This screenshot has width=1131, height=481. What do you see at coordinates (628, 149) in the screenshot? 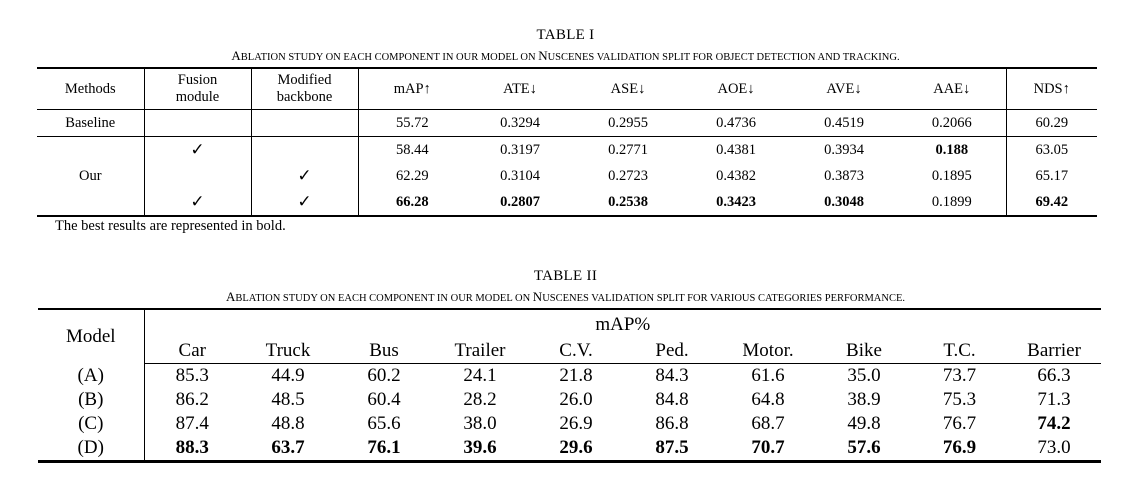
I see `cell-ase: 0.2771` at bounding box center [628, 149].